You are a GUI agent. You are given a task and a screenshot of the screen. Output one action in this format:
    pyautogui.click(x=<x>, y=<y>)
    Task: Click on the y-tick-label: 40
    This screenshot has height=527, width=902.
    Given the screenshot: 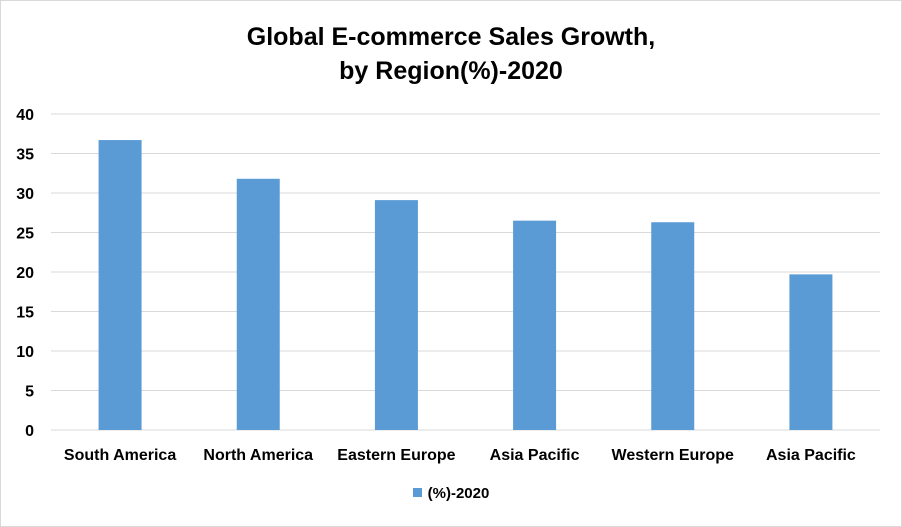 What is the action you would take?
    pyautogui.click(x=25, y=115)
    